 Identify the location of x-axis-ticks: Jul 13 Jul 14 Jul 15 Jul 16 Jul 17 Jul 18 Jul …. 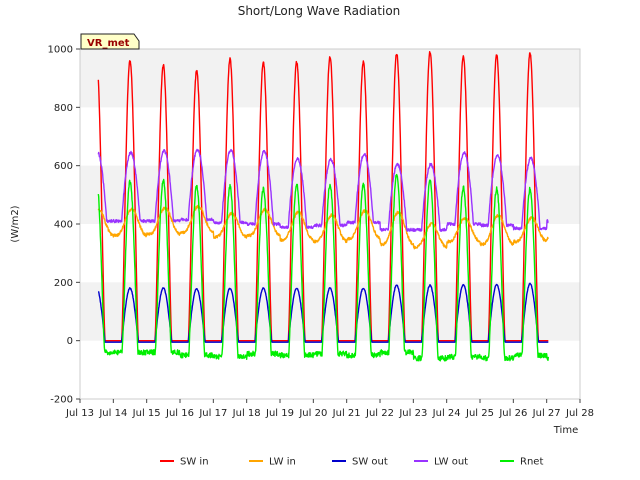
(329, 409).